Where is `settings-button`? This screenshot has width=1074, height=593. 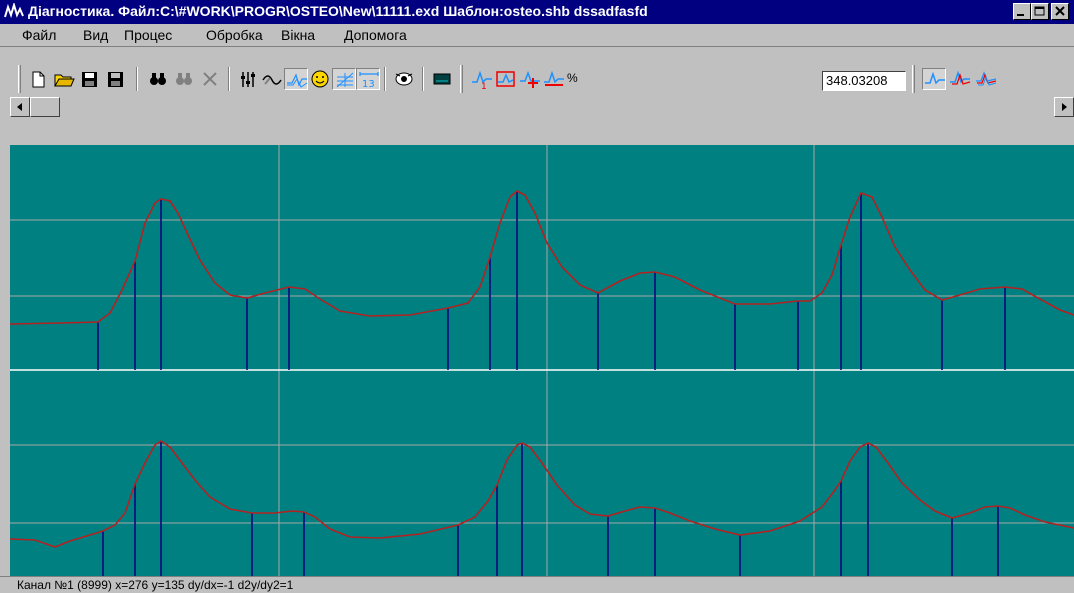
settings-button is located at coordinates (248, 79).